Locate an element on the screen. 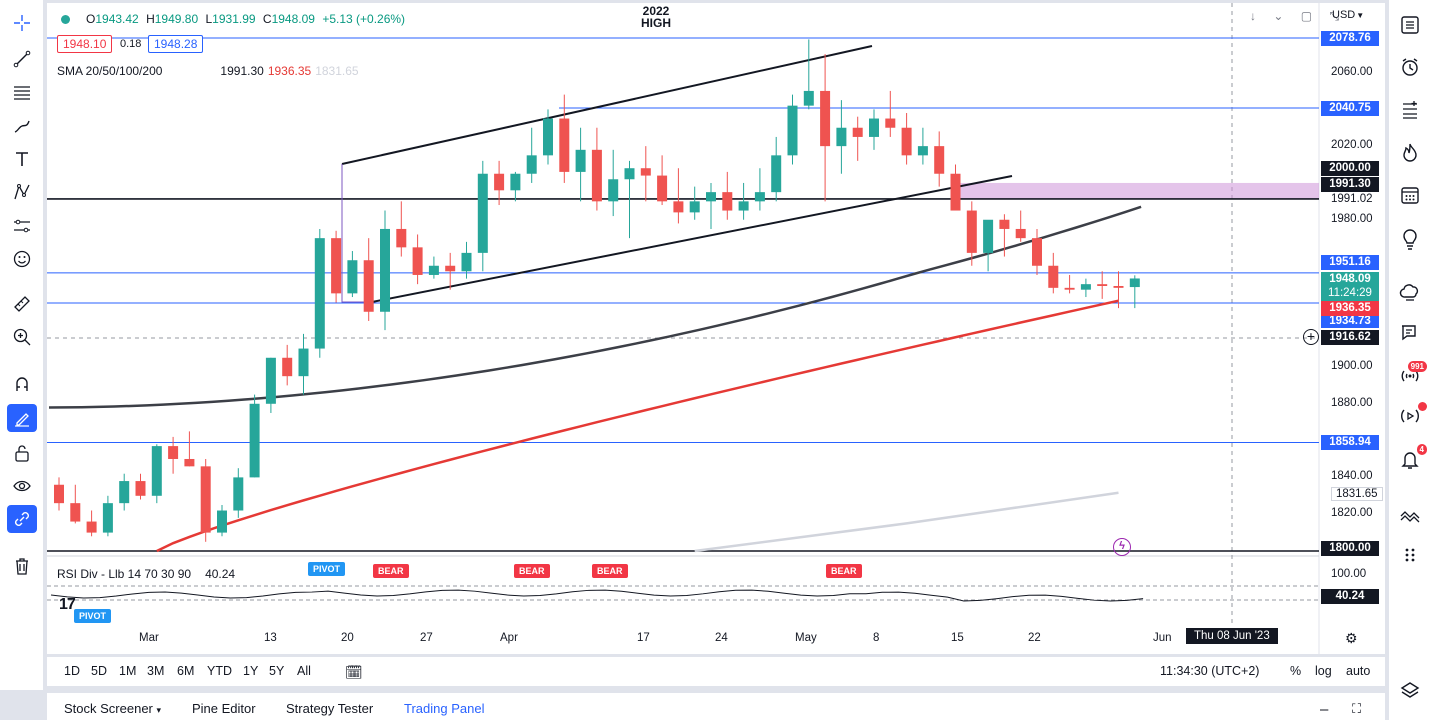 The width and height of the screenshot is (1429, 720). square-icon: ▢ is located at coordinates (1306, 16).